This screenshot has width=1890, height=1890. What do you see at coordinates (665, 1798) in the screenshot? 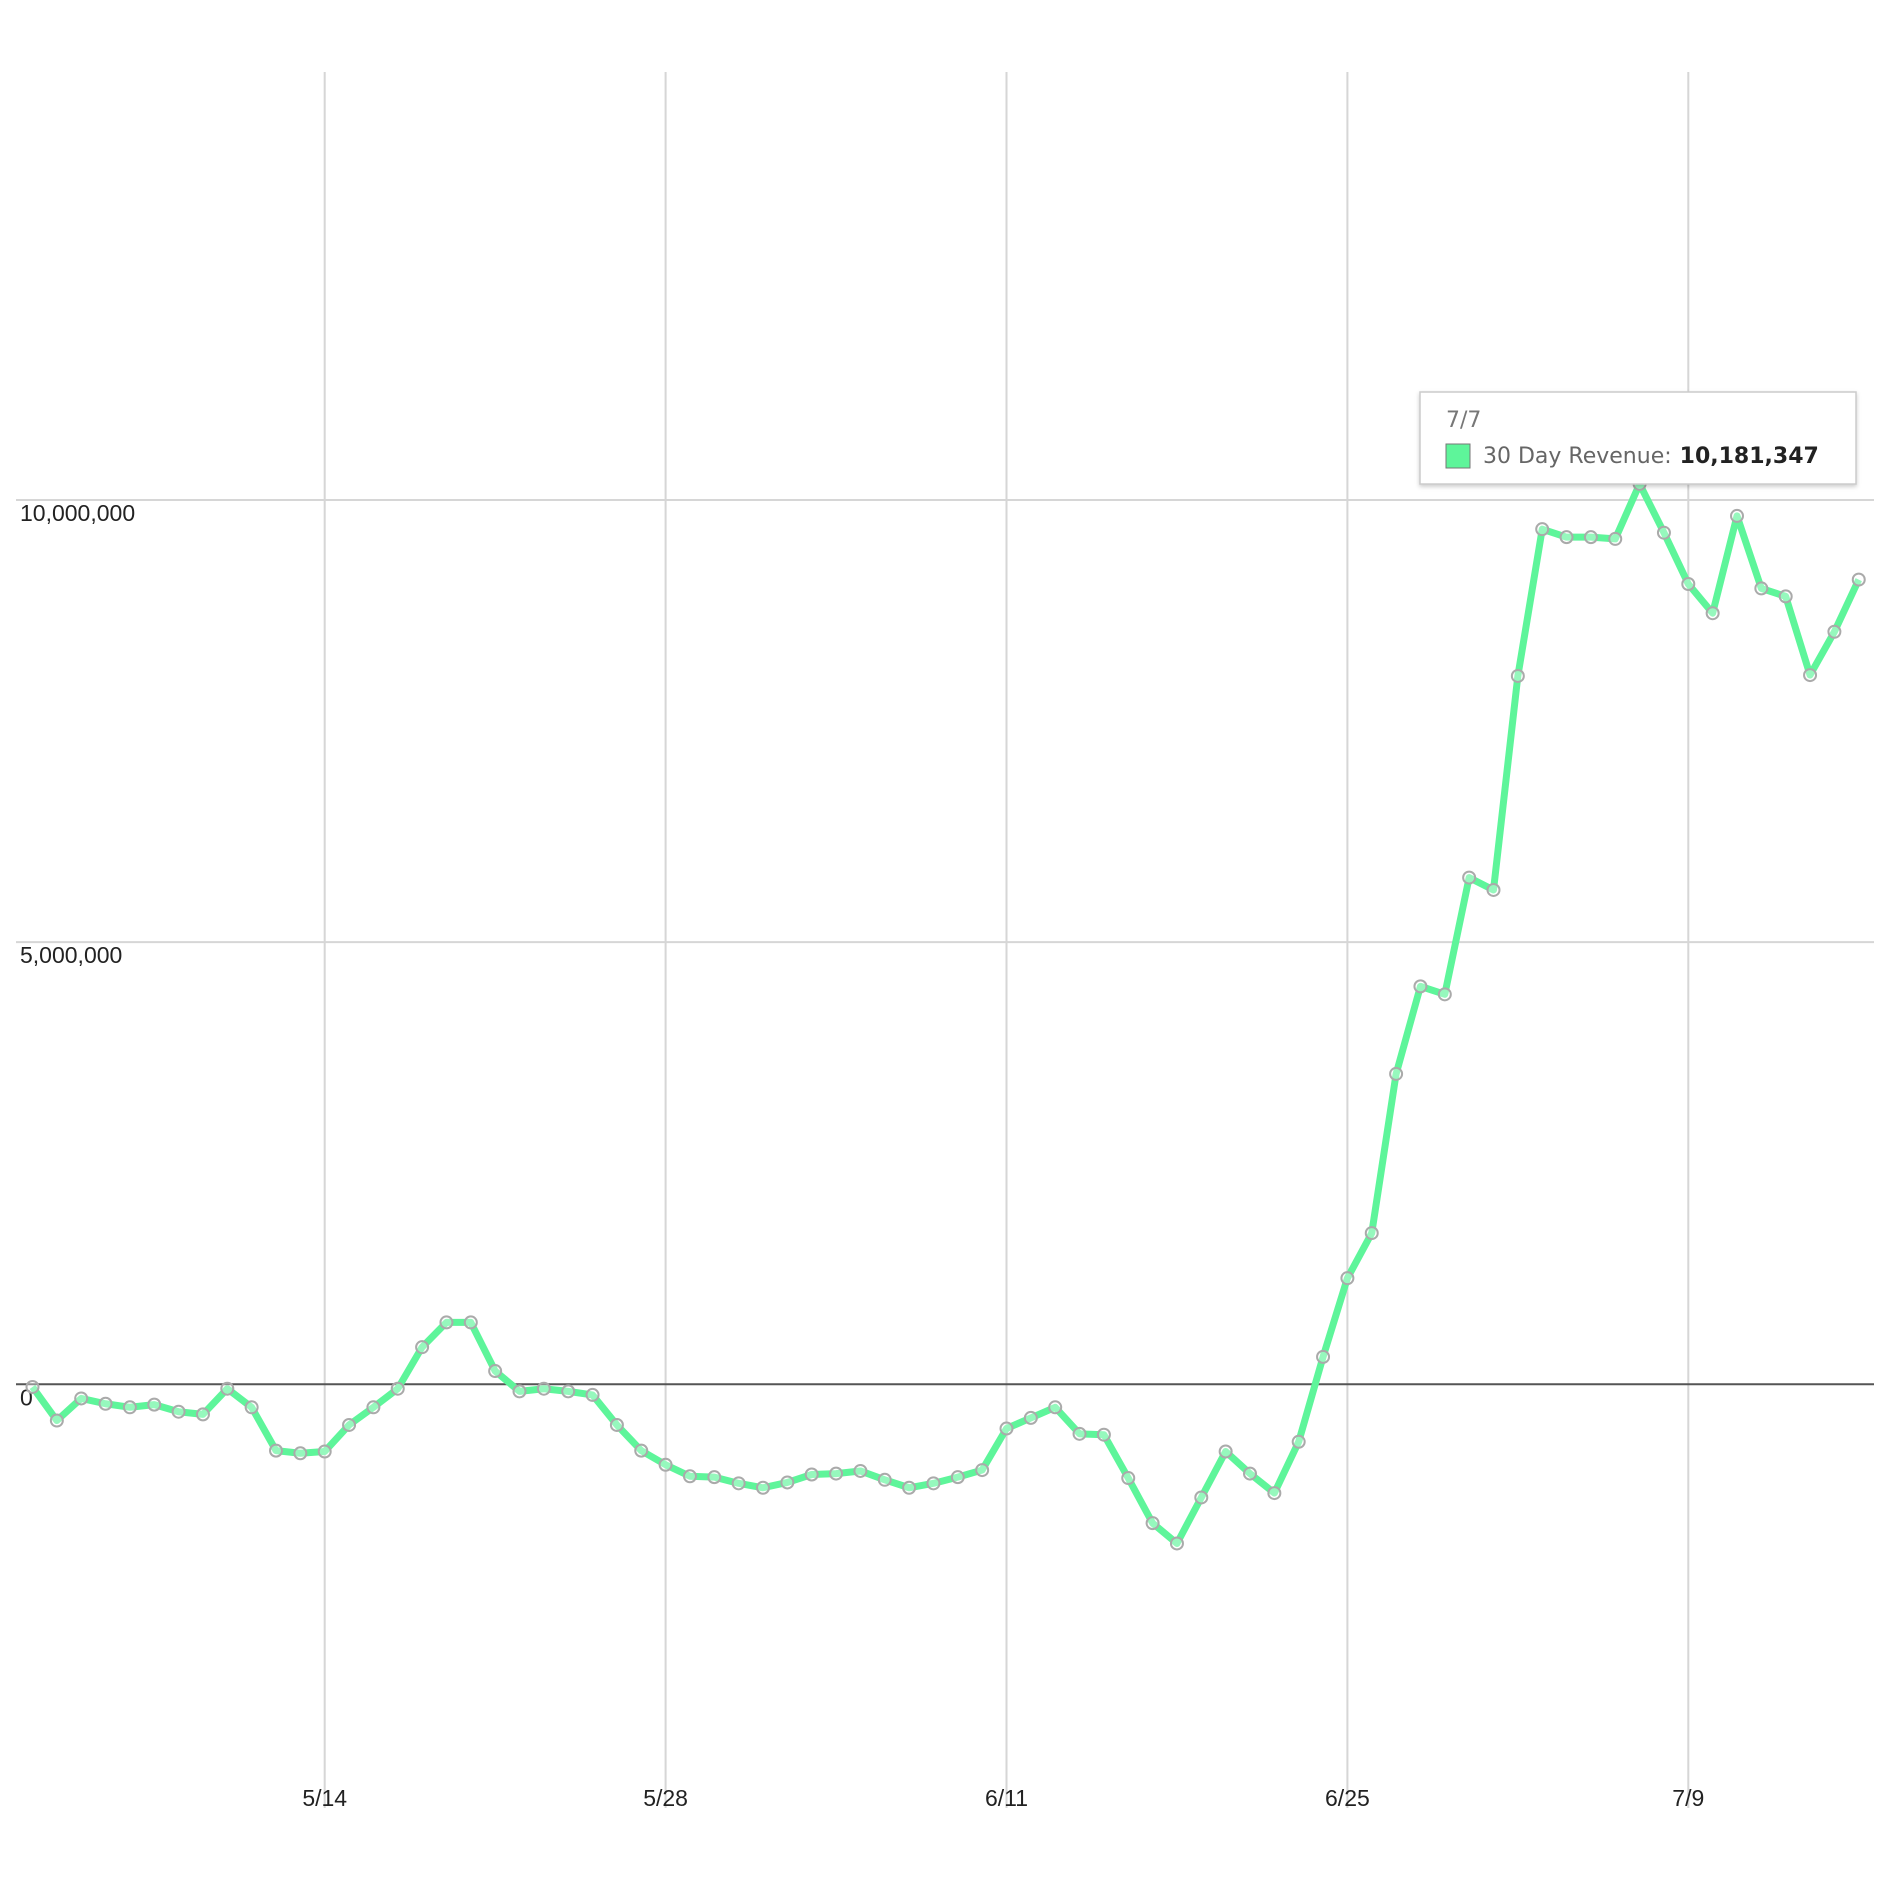
I see `x-tick-label: 5/28` at bounding box center [665, 1798].